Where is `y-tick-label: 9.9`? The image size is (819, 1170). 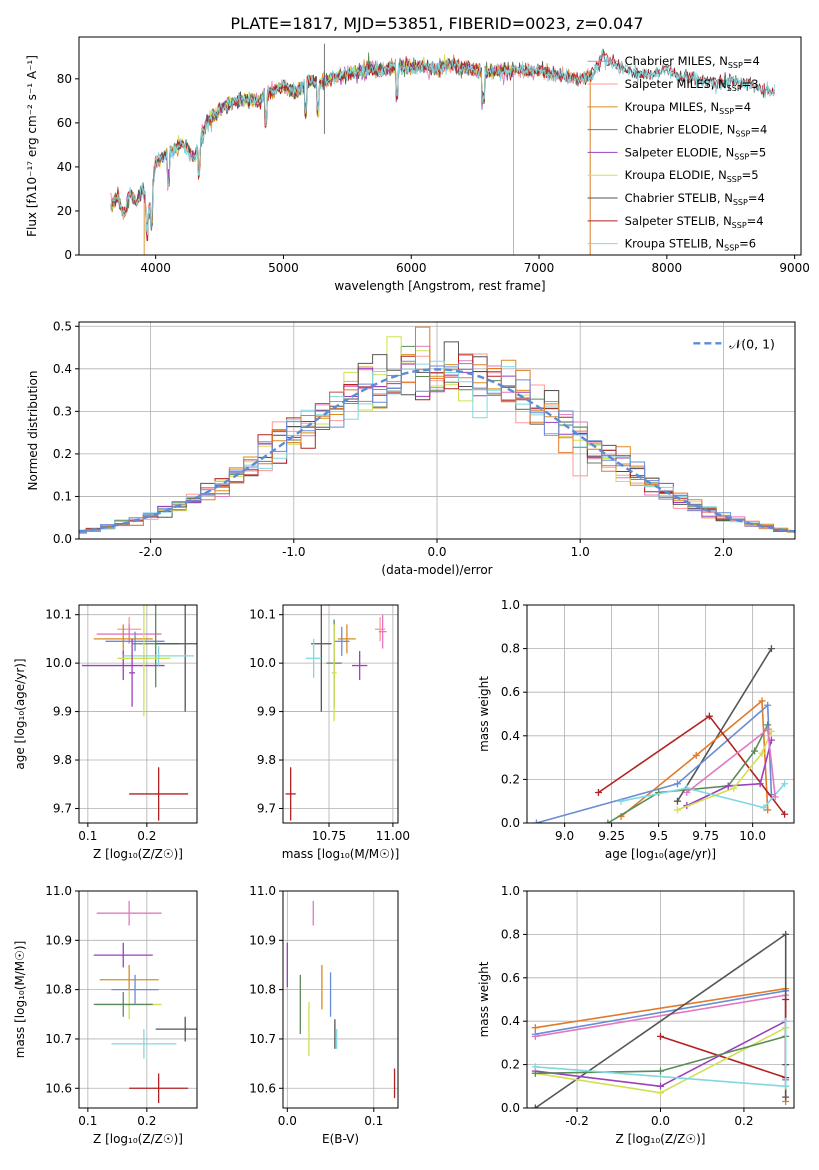
y-tick-label: 9.9 is located at coordinates (62, 712).